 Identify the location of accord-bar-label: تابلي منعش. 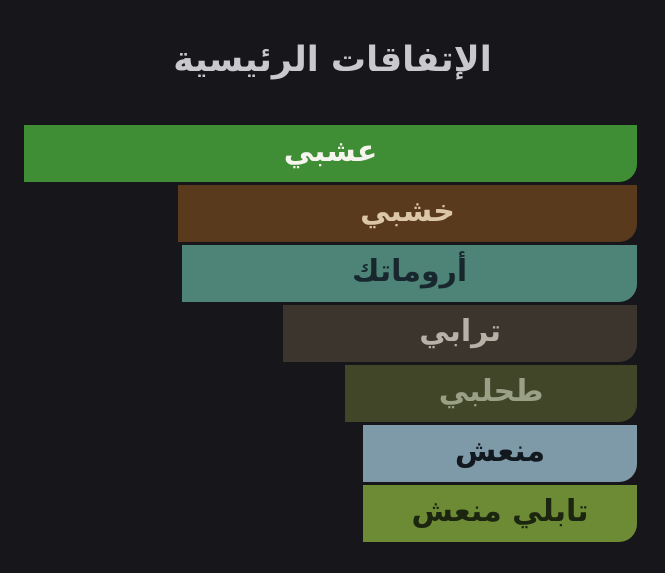
(500, 511).